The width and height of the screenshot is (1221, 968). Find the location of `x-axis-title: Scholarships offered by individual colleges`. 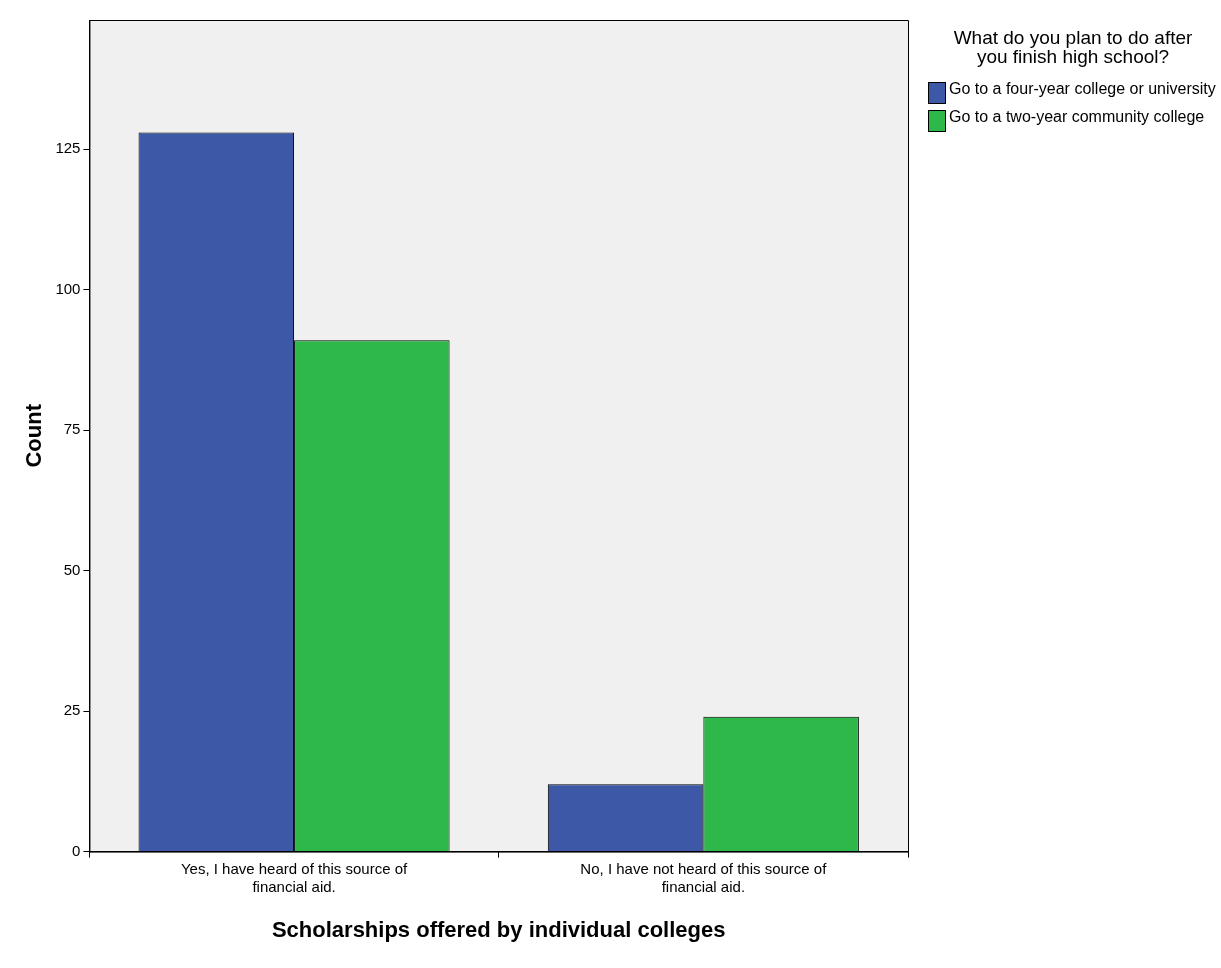

x-axis-title: Scholarships offered by individual colleges is located at coordinates (498, 929).